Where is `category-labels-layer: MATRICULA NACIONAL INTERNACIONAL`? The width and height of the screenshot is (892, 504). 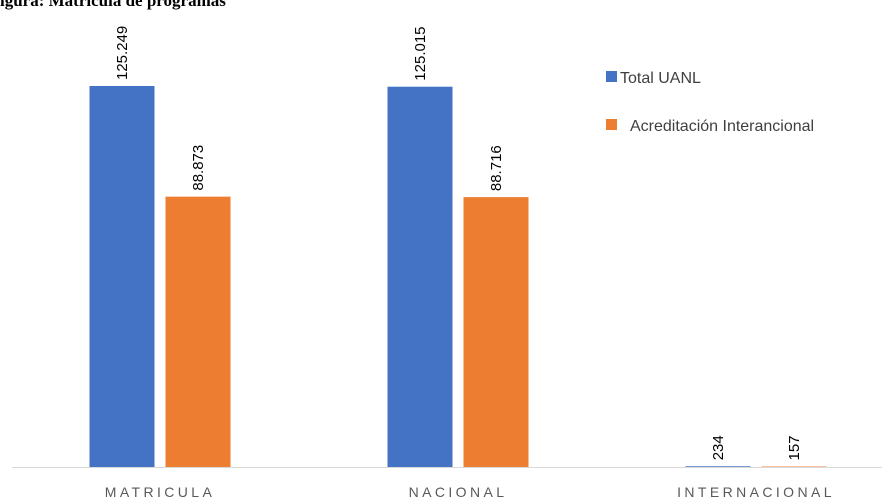
category-labels-layer: MATRICULA NACIONAL INTERNACIONAL is located at coordinates (470, 492).